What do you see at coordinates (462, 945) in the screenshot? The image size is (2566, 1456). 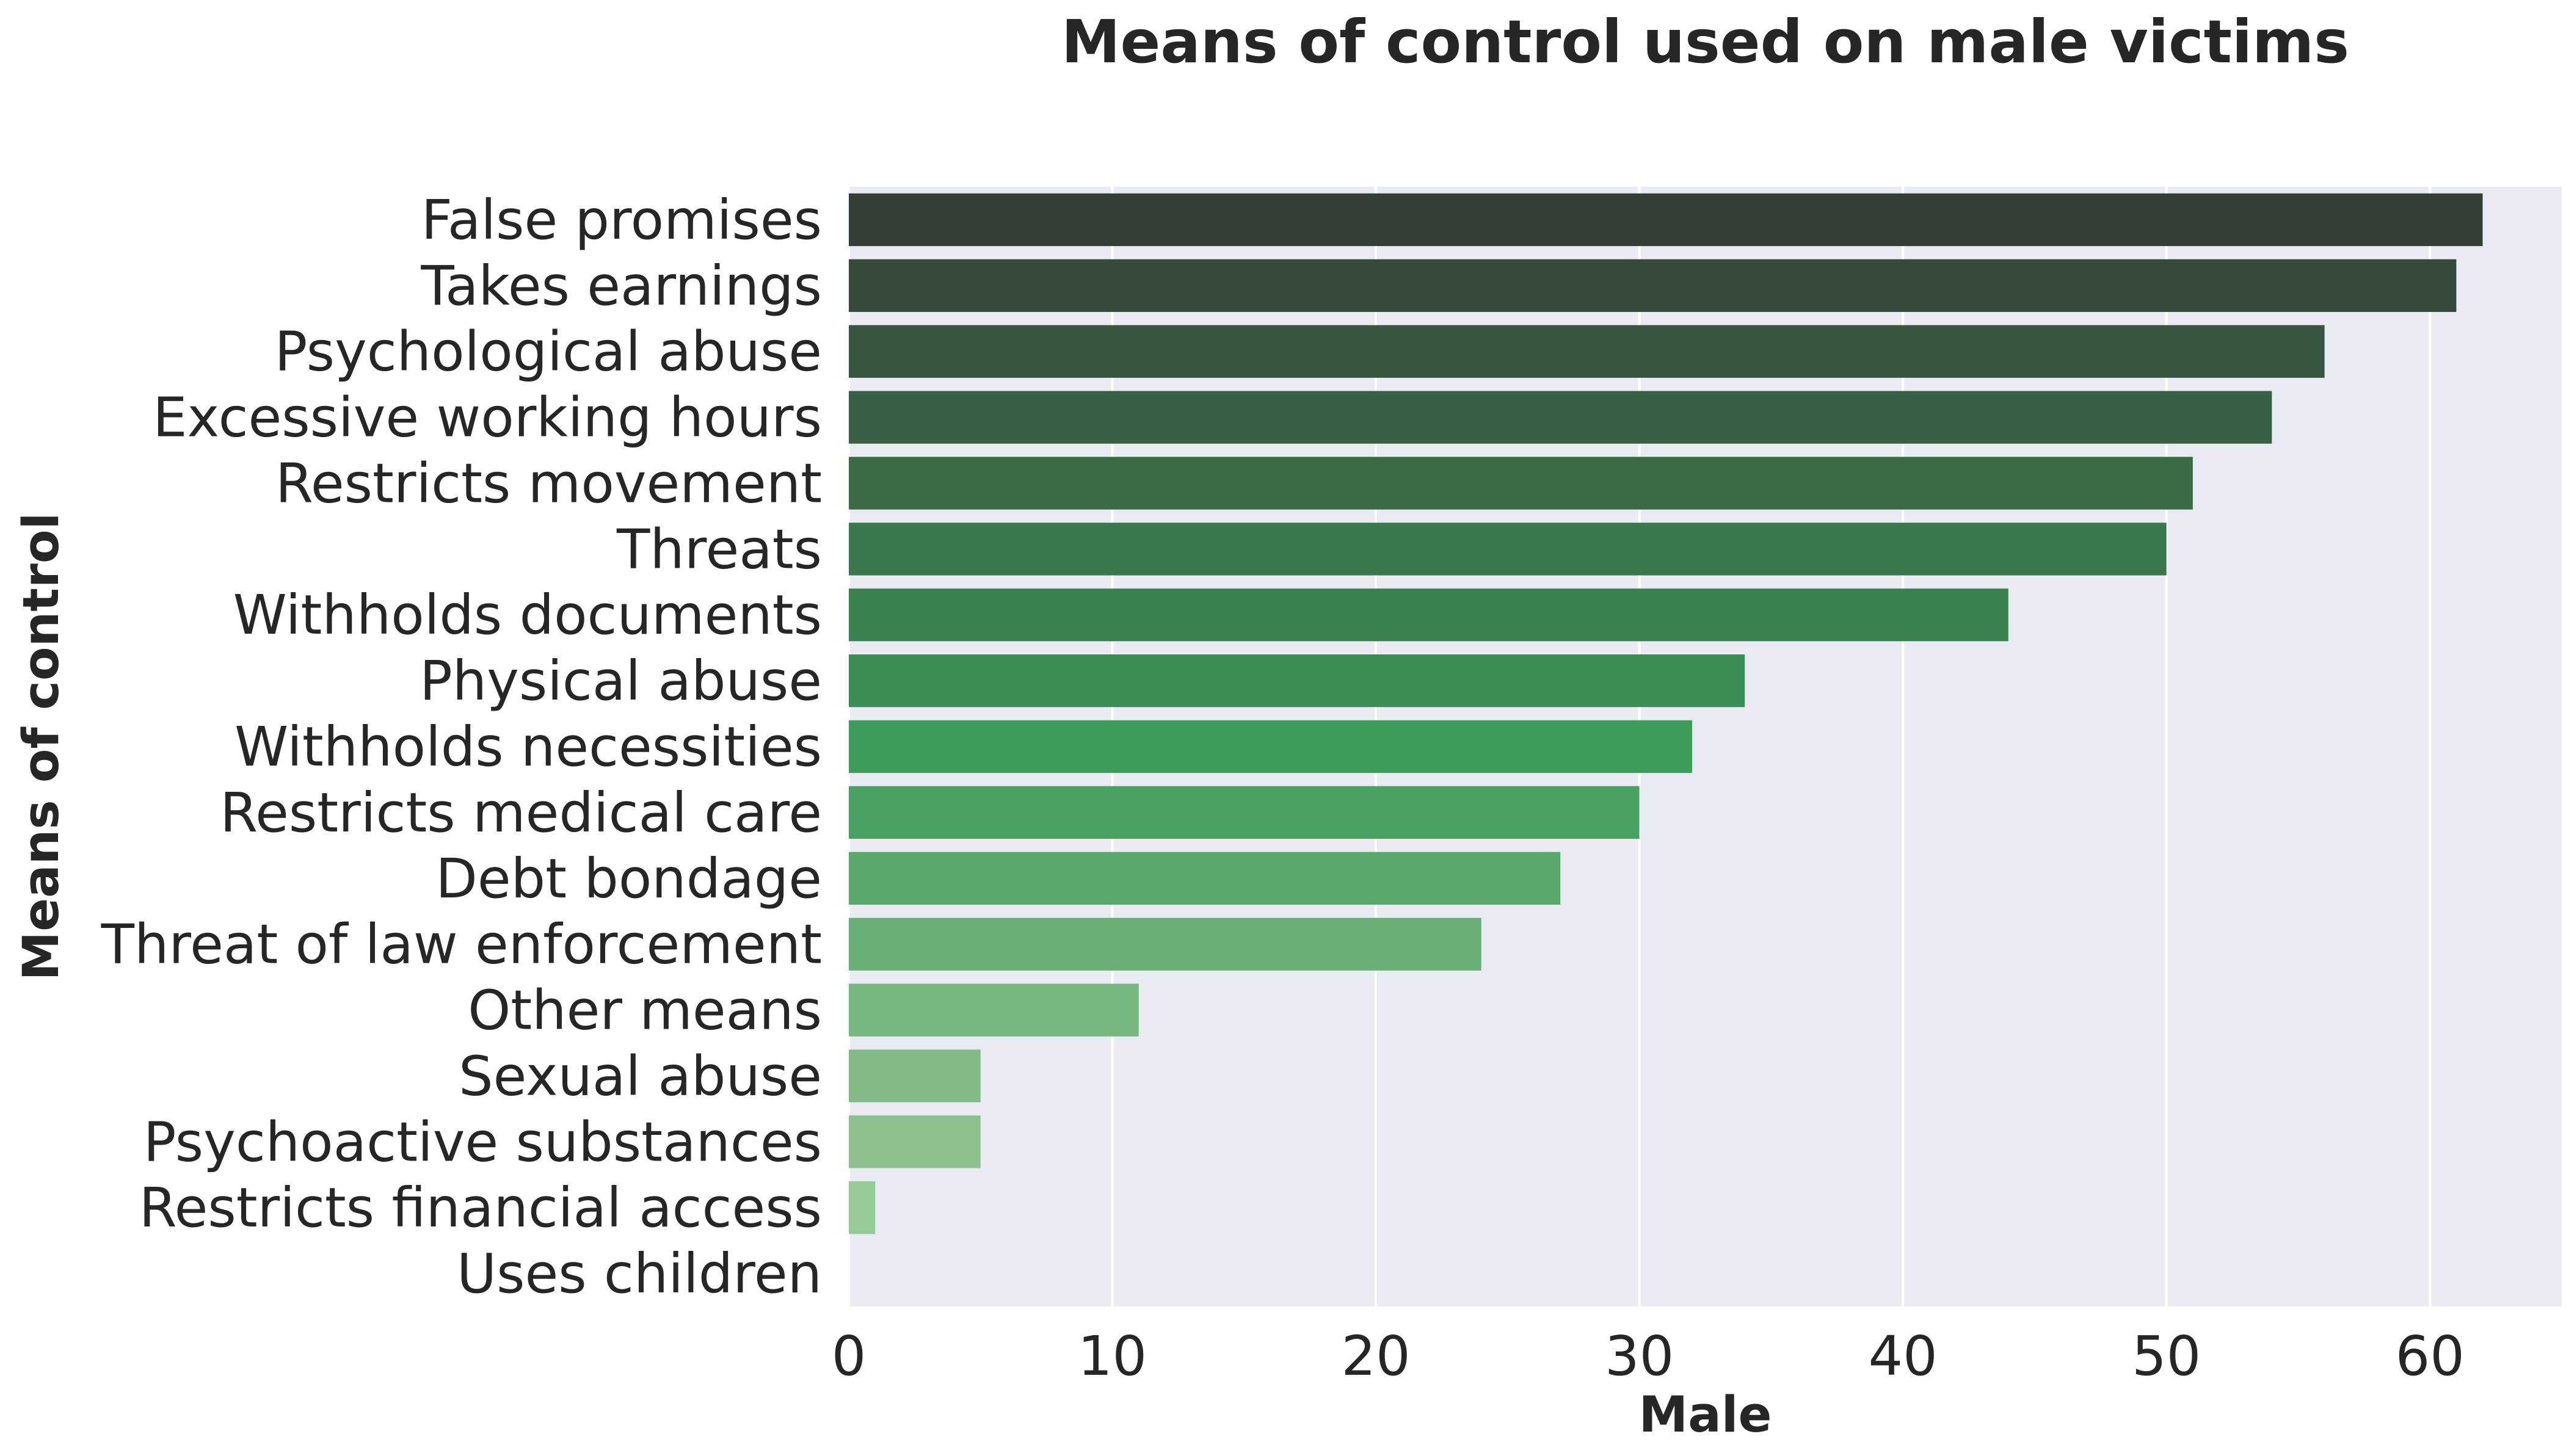 I see `category-label: Threat of law enforcement` at bounding box center [462, 945].